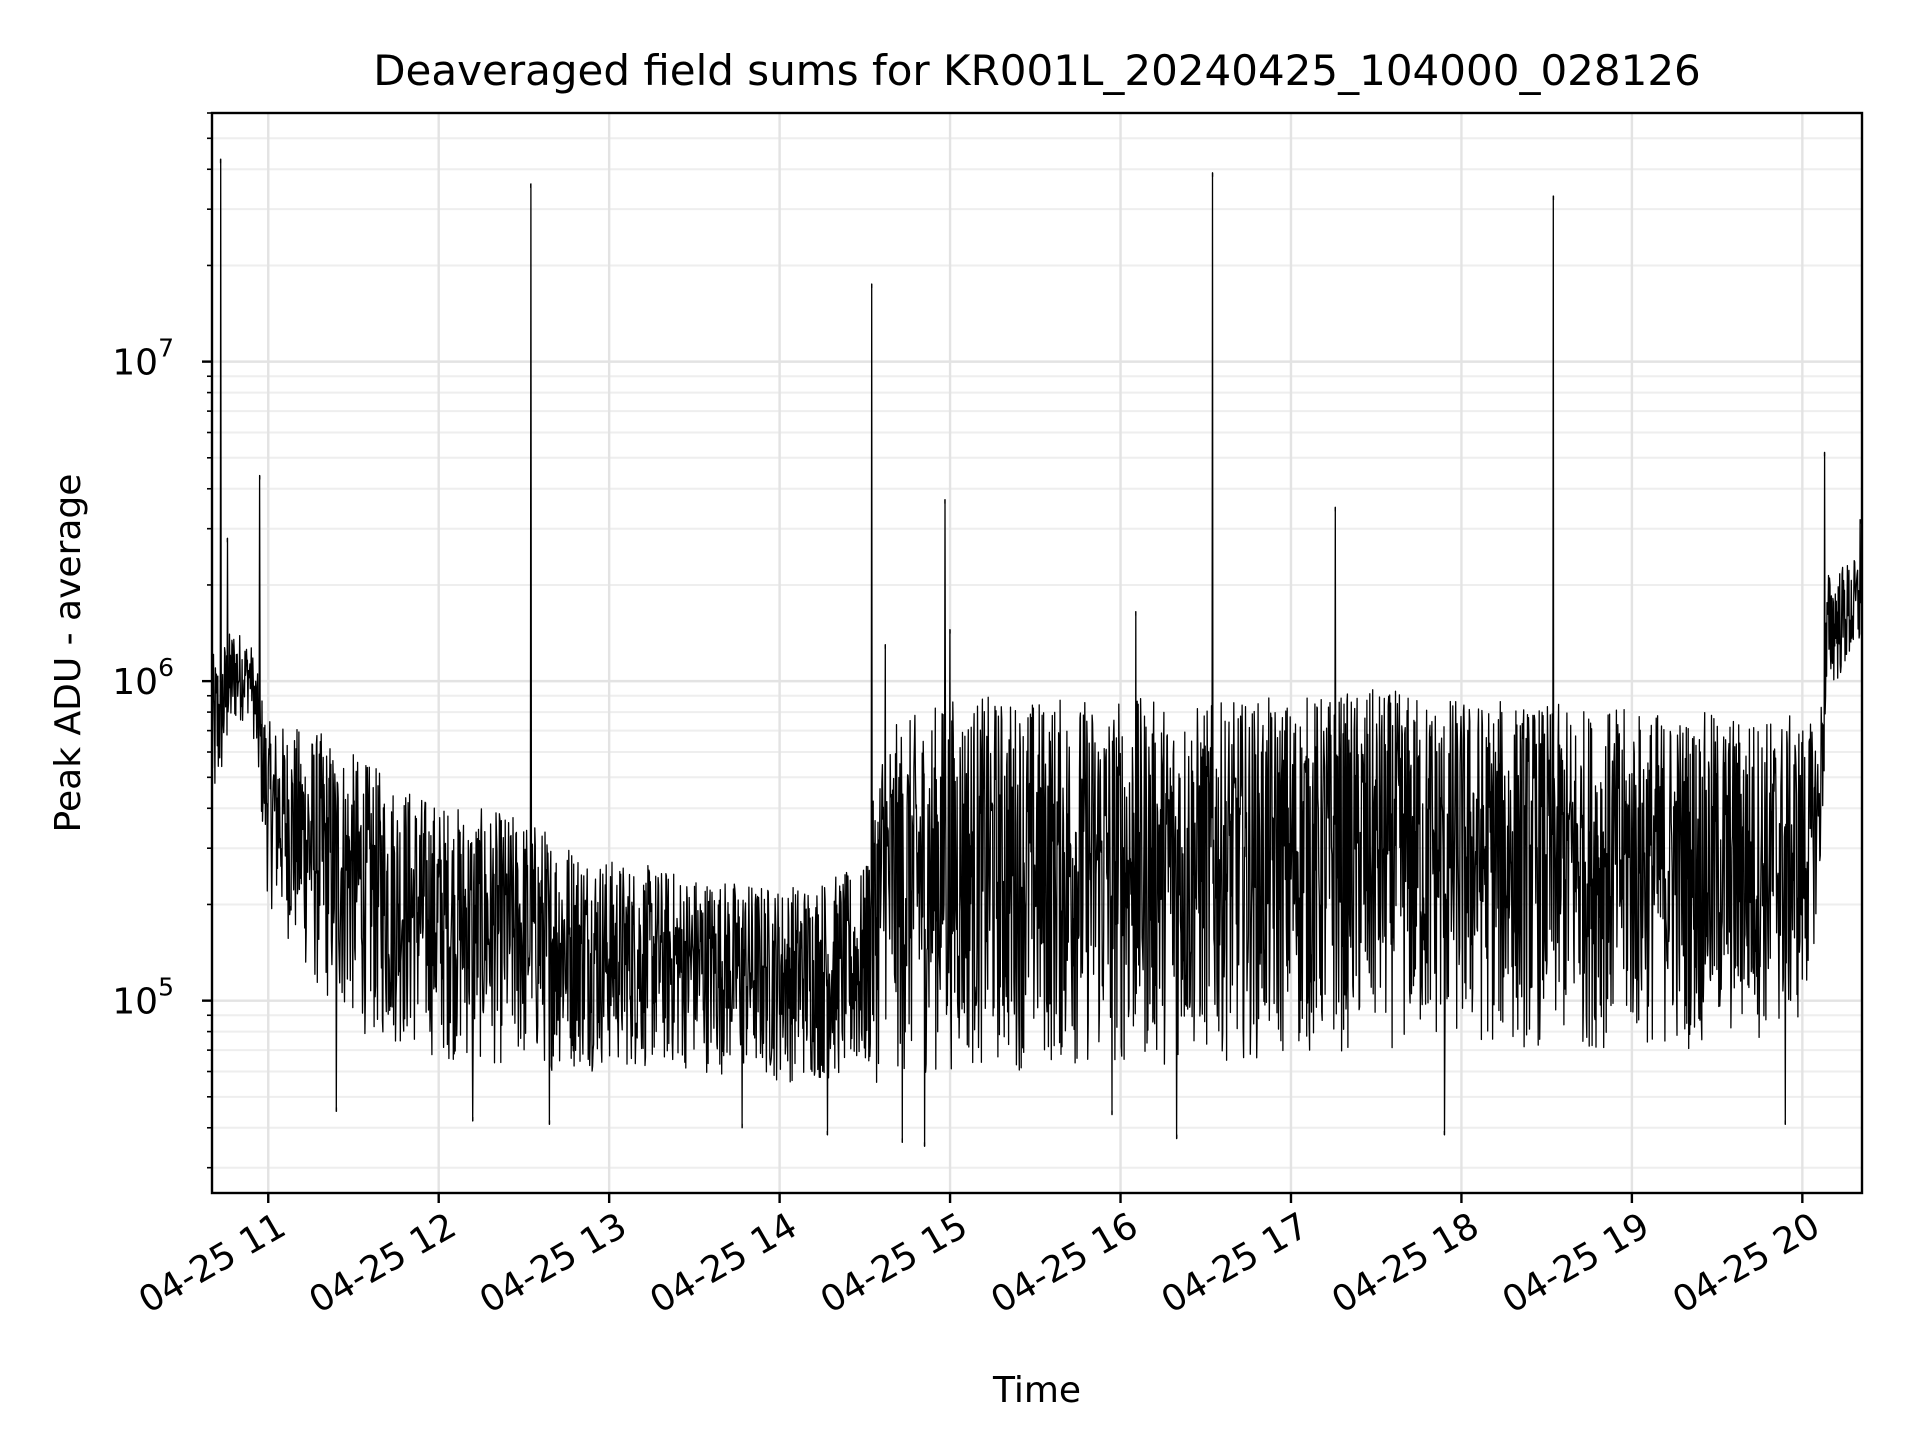 The width and height of the screenshot is (1920, 1440). I want to click on y-tick-label: 10⁶, so click(143, 678).